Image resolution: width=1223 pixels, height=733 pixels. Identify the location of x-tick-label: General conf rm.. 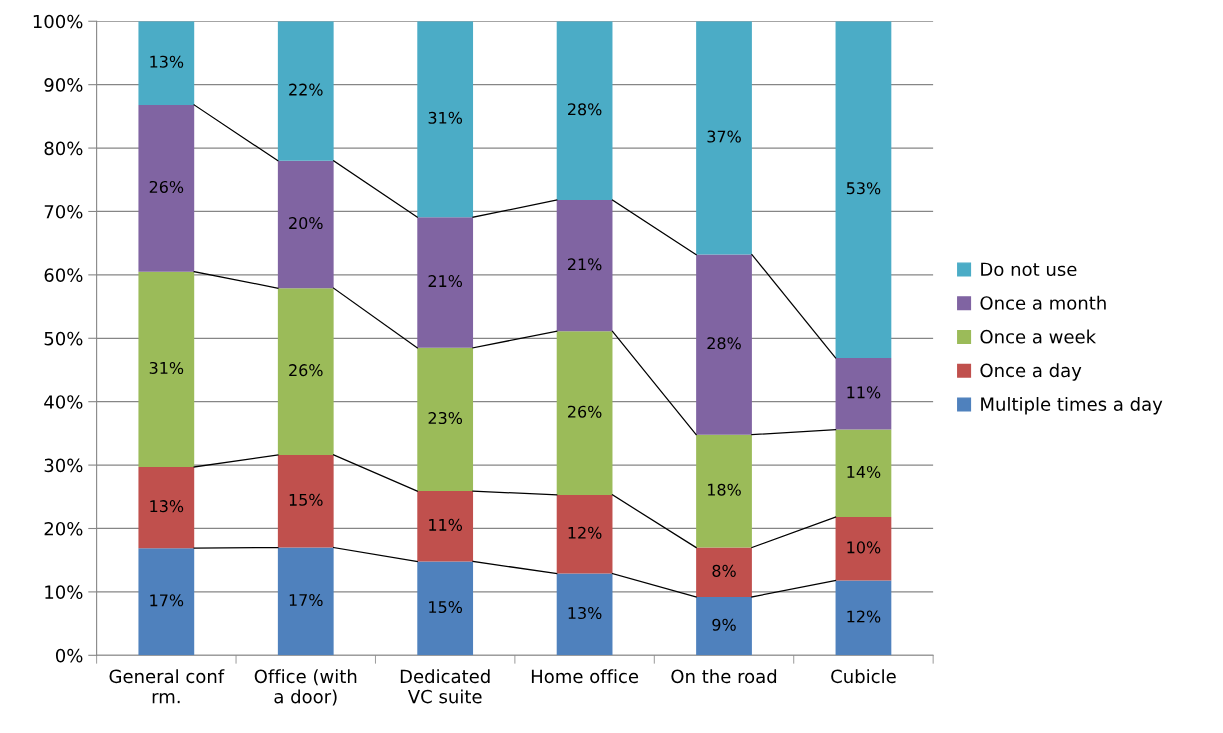
(167, 686).